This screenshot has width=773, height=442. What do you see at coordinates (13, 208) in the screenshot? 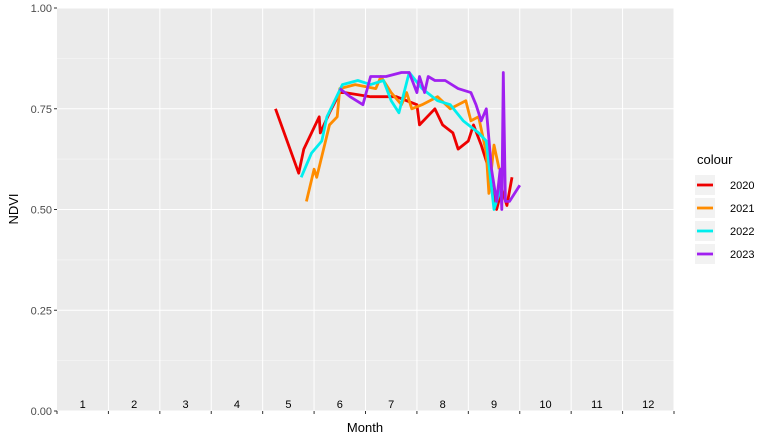
I see `y-axis-title: NDVI` at bounding box center [13, 208].